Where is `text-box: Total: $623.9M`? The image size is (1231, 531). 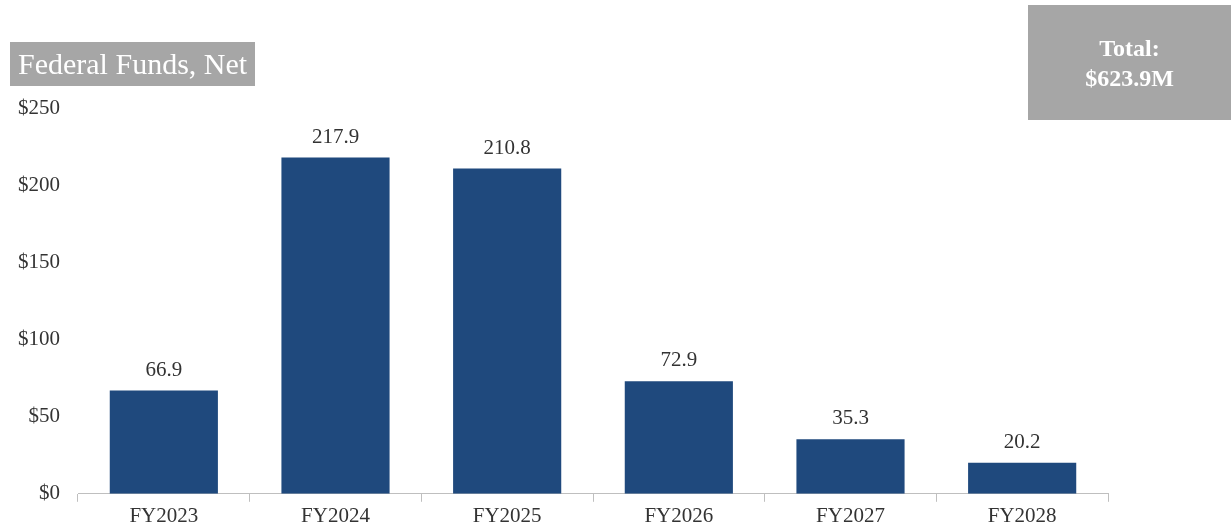 text-box: Total: $623.9M is located at coordinates (1129, 62).